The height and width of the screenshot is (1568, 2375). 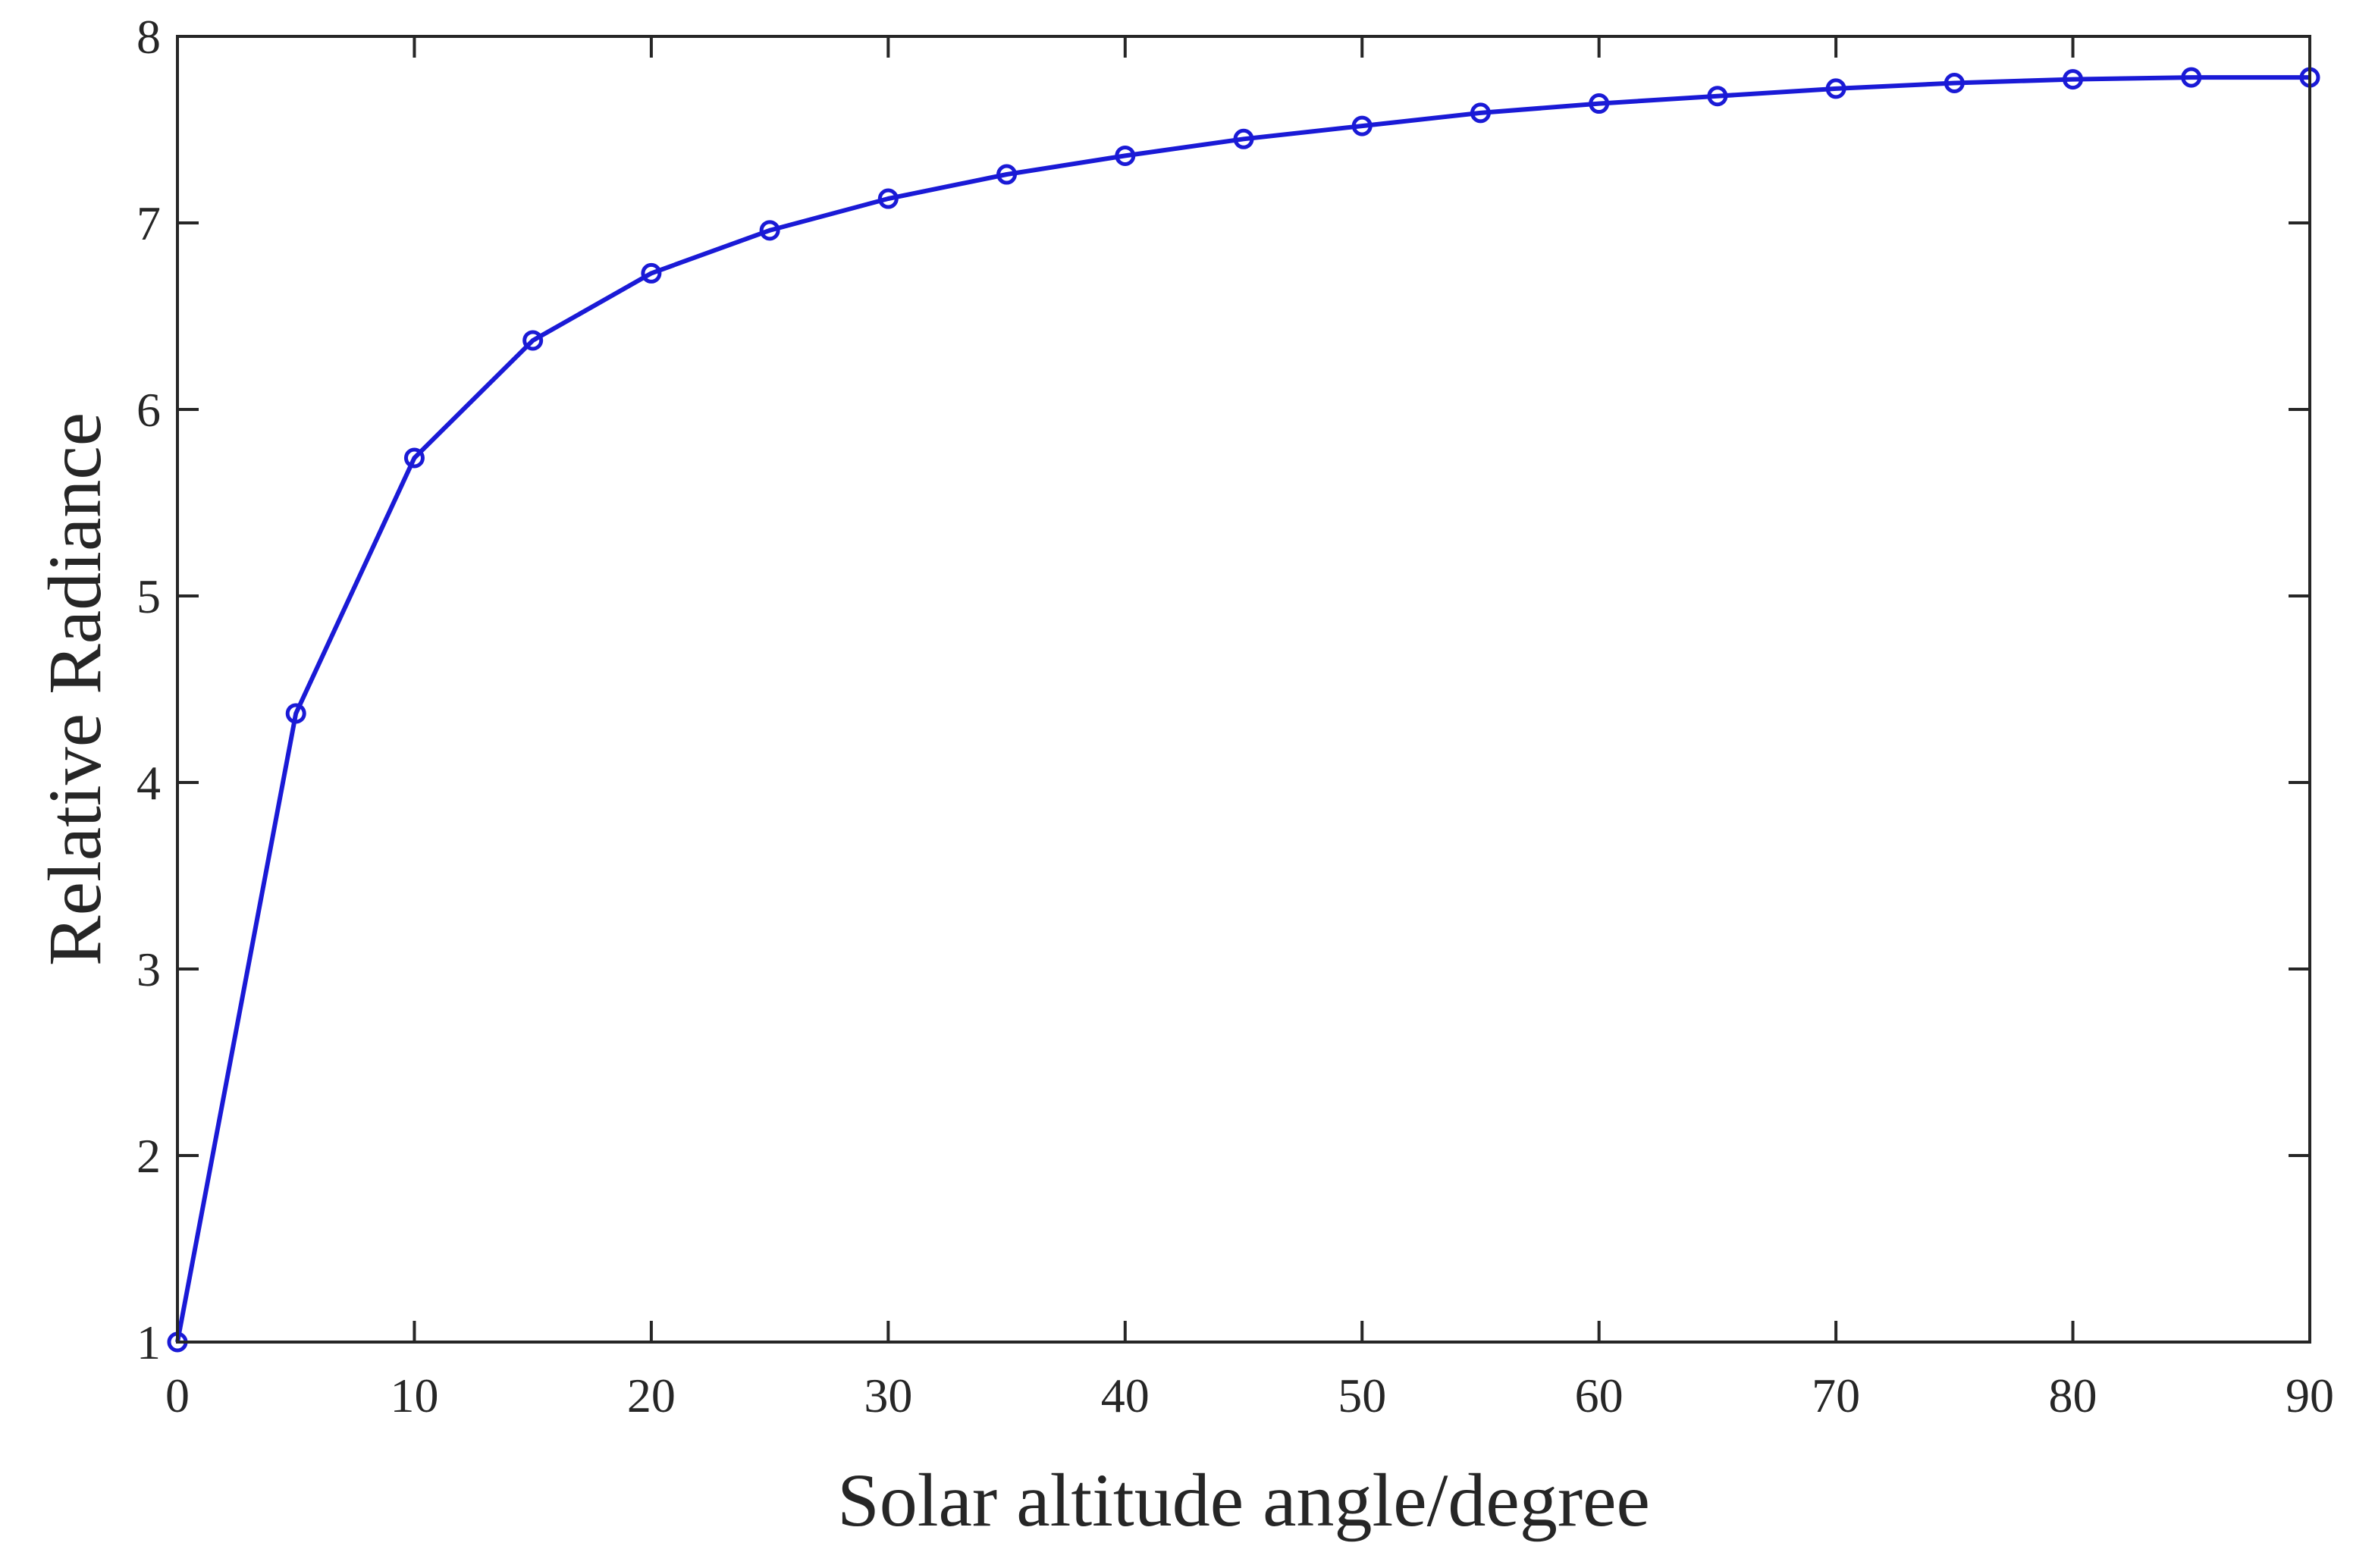 What do you see at coordinates (148, 223) in the screenshot?
I see `y-tick-label: 7` at bounding box center [148, 223].